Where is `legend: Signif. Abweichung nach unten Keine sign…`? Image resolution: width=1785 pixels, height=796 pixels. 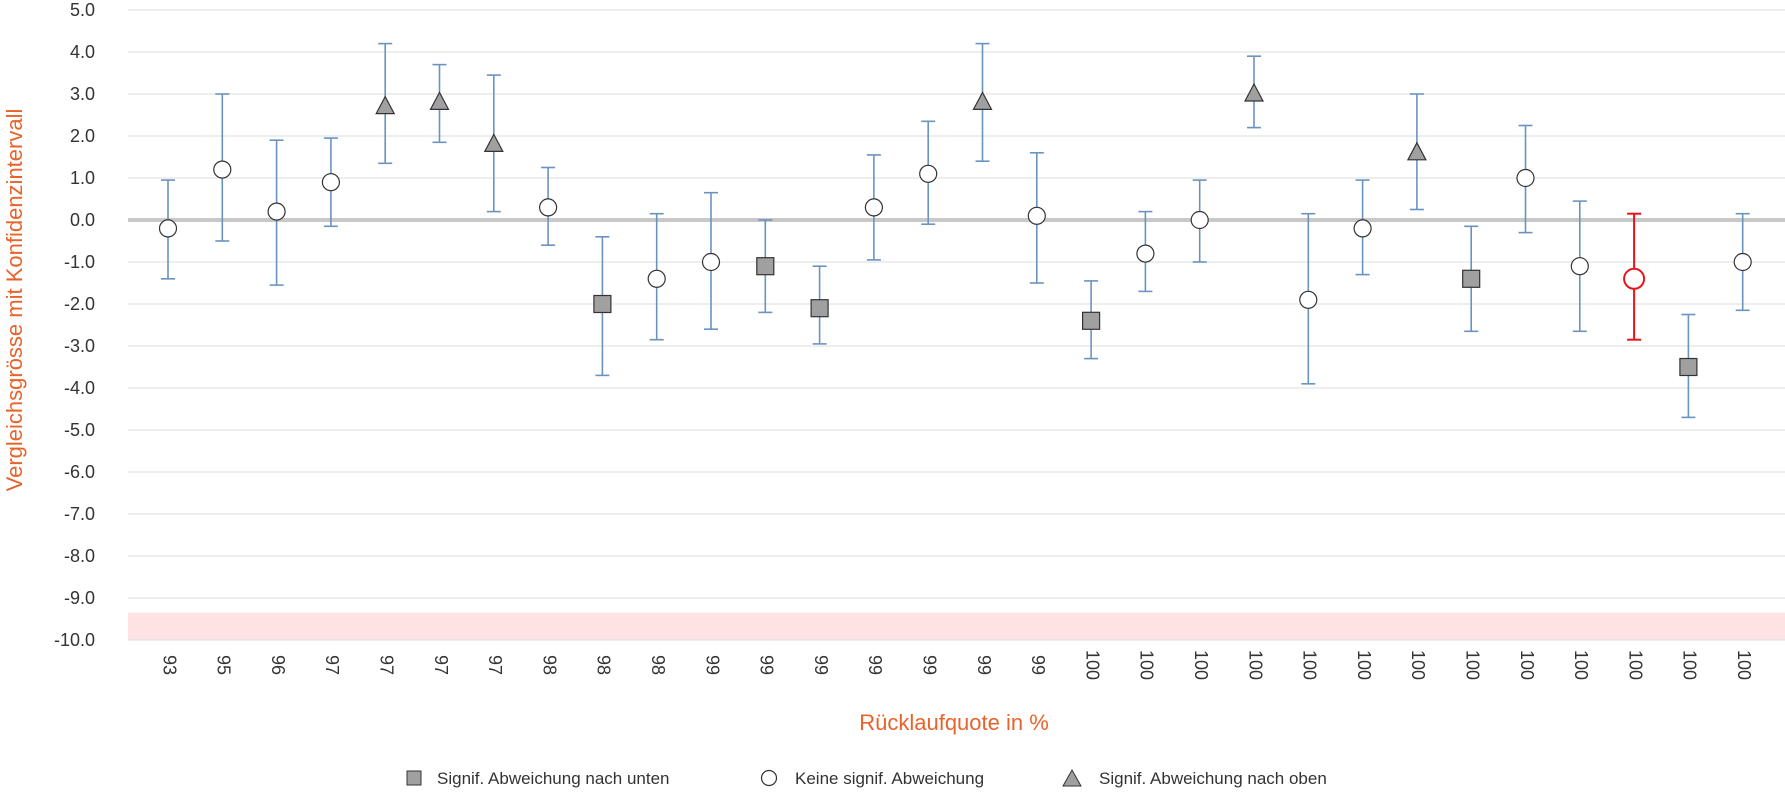
legend: Signif. Abweichung nach unten Keine sign… is located at coordinates (866, 778).